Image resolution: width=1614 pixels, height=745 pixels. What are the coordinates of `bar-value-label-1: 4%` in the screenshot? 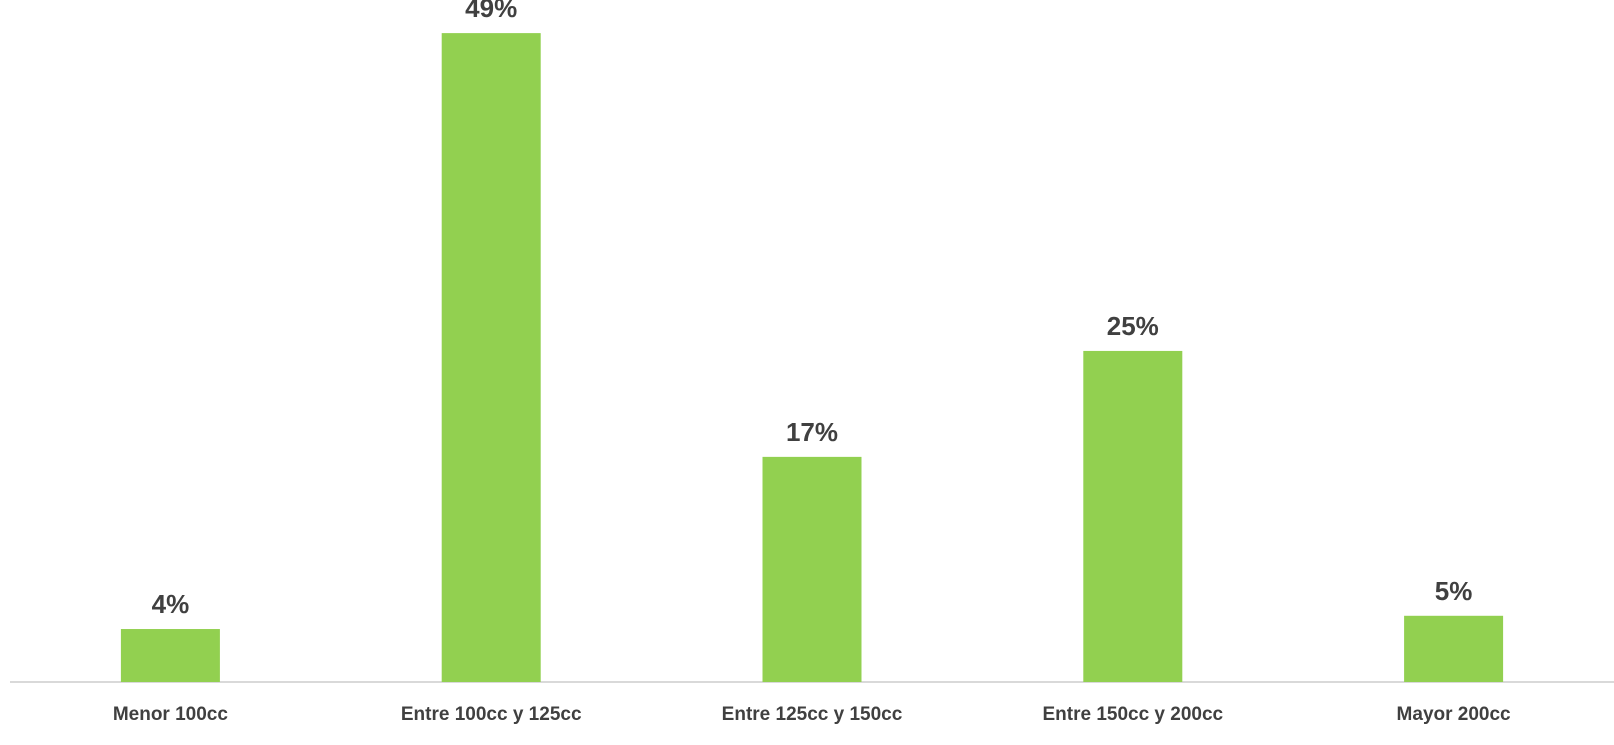 It's located at (171, 604).